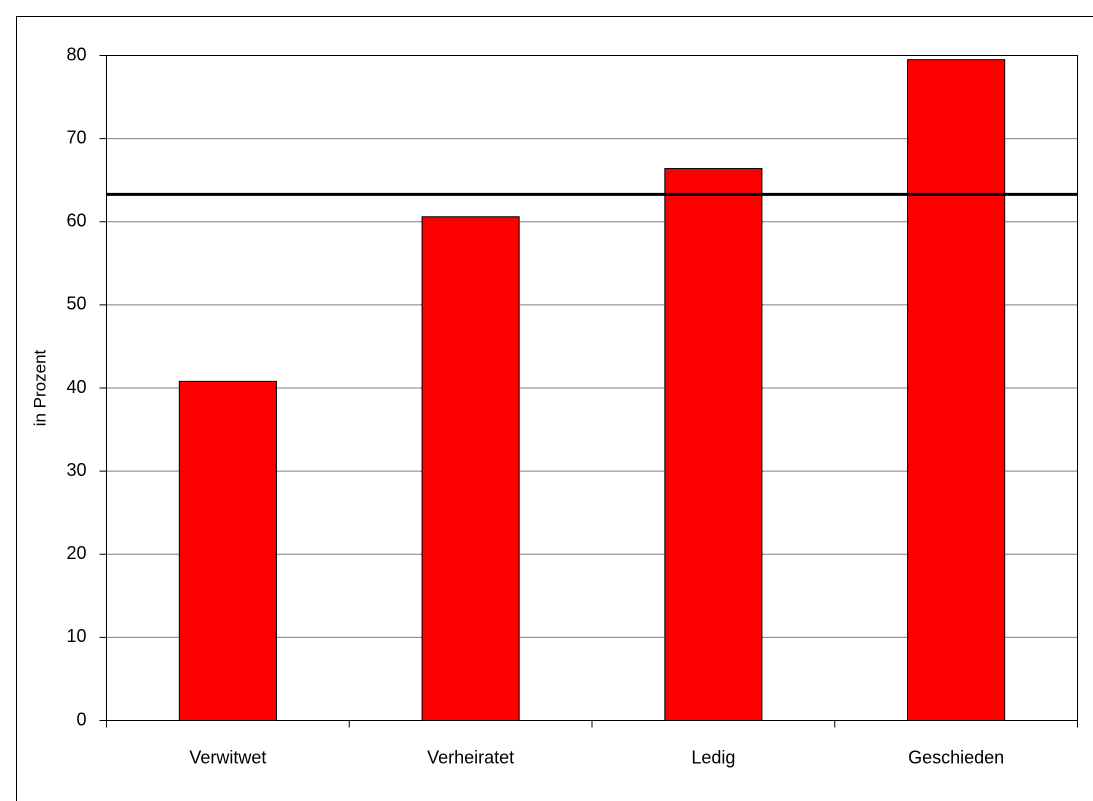 The image size is (1093, 801). Describe the element at coordinates (713, 757) in the screenshot. I see `x-tick-label: Ledig` at that location.